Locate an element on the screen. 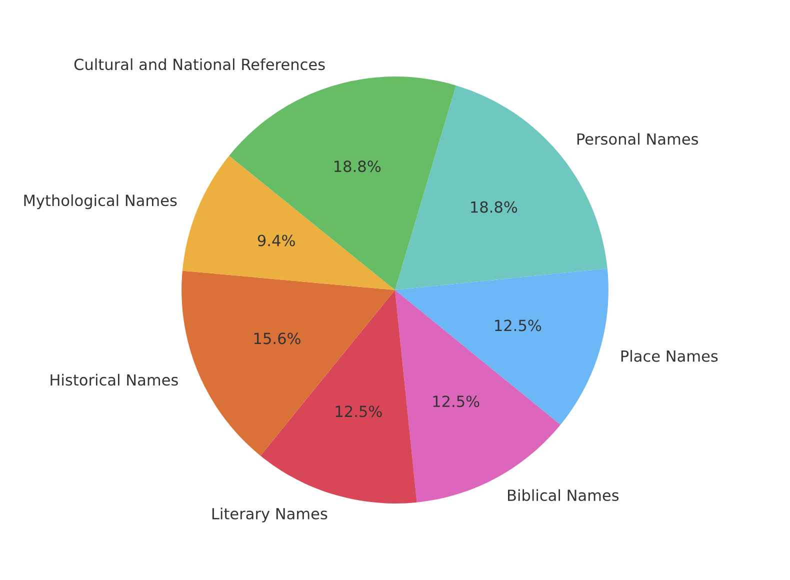 This screenshot has height=580, width=790. slice-label: Place Names is located at coordinates (669, 356).